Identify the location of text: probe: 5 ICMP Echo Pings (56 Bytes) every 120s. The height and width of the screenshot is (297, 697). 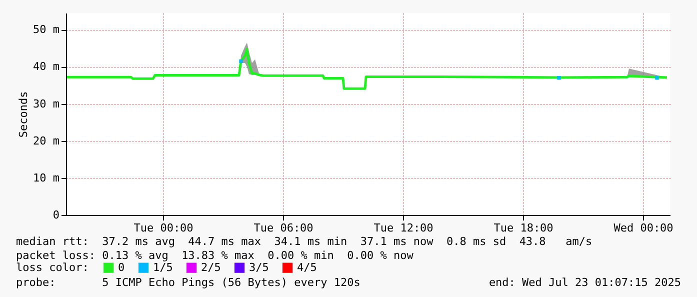
(188, 282).